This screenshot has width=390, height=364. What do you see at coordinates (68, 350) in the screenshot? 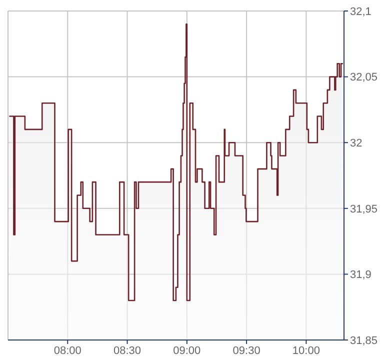
I see `x-tick-label: 08:00` at bounding box center [68, 350].